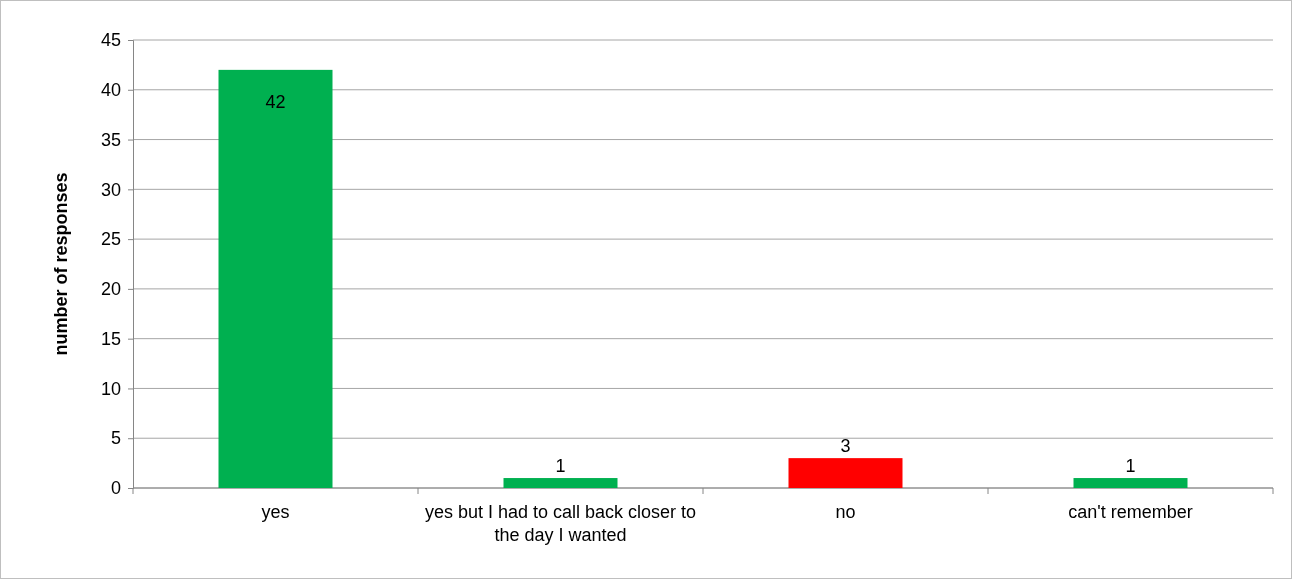 The height and width of the screenshot is (579, 1292). I want to click on y-tick-label: 20, so click(110, 289).